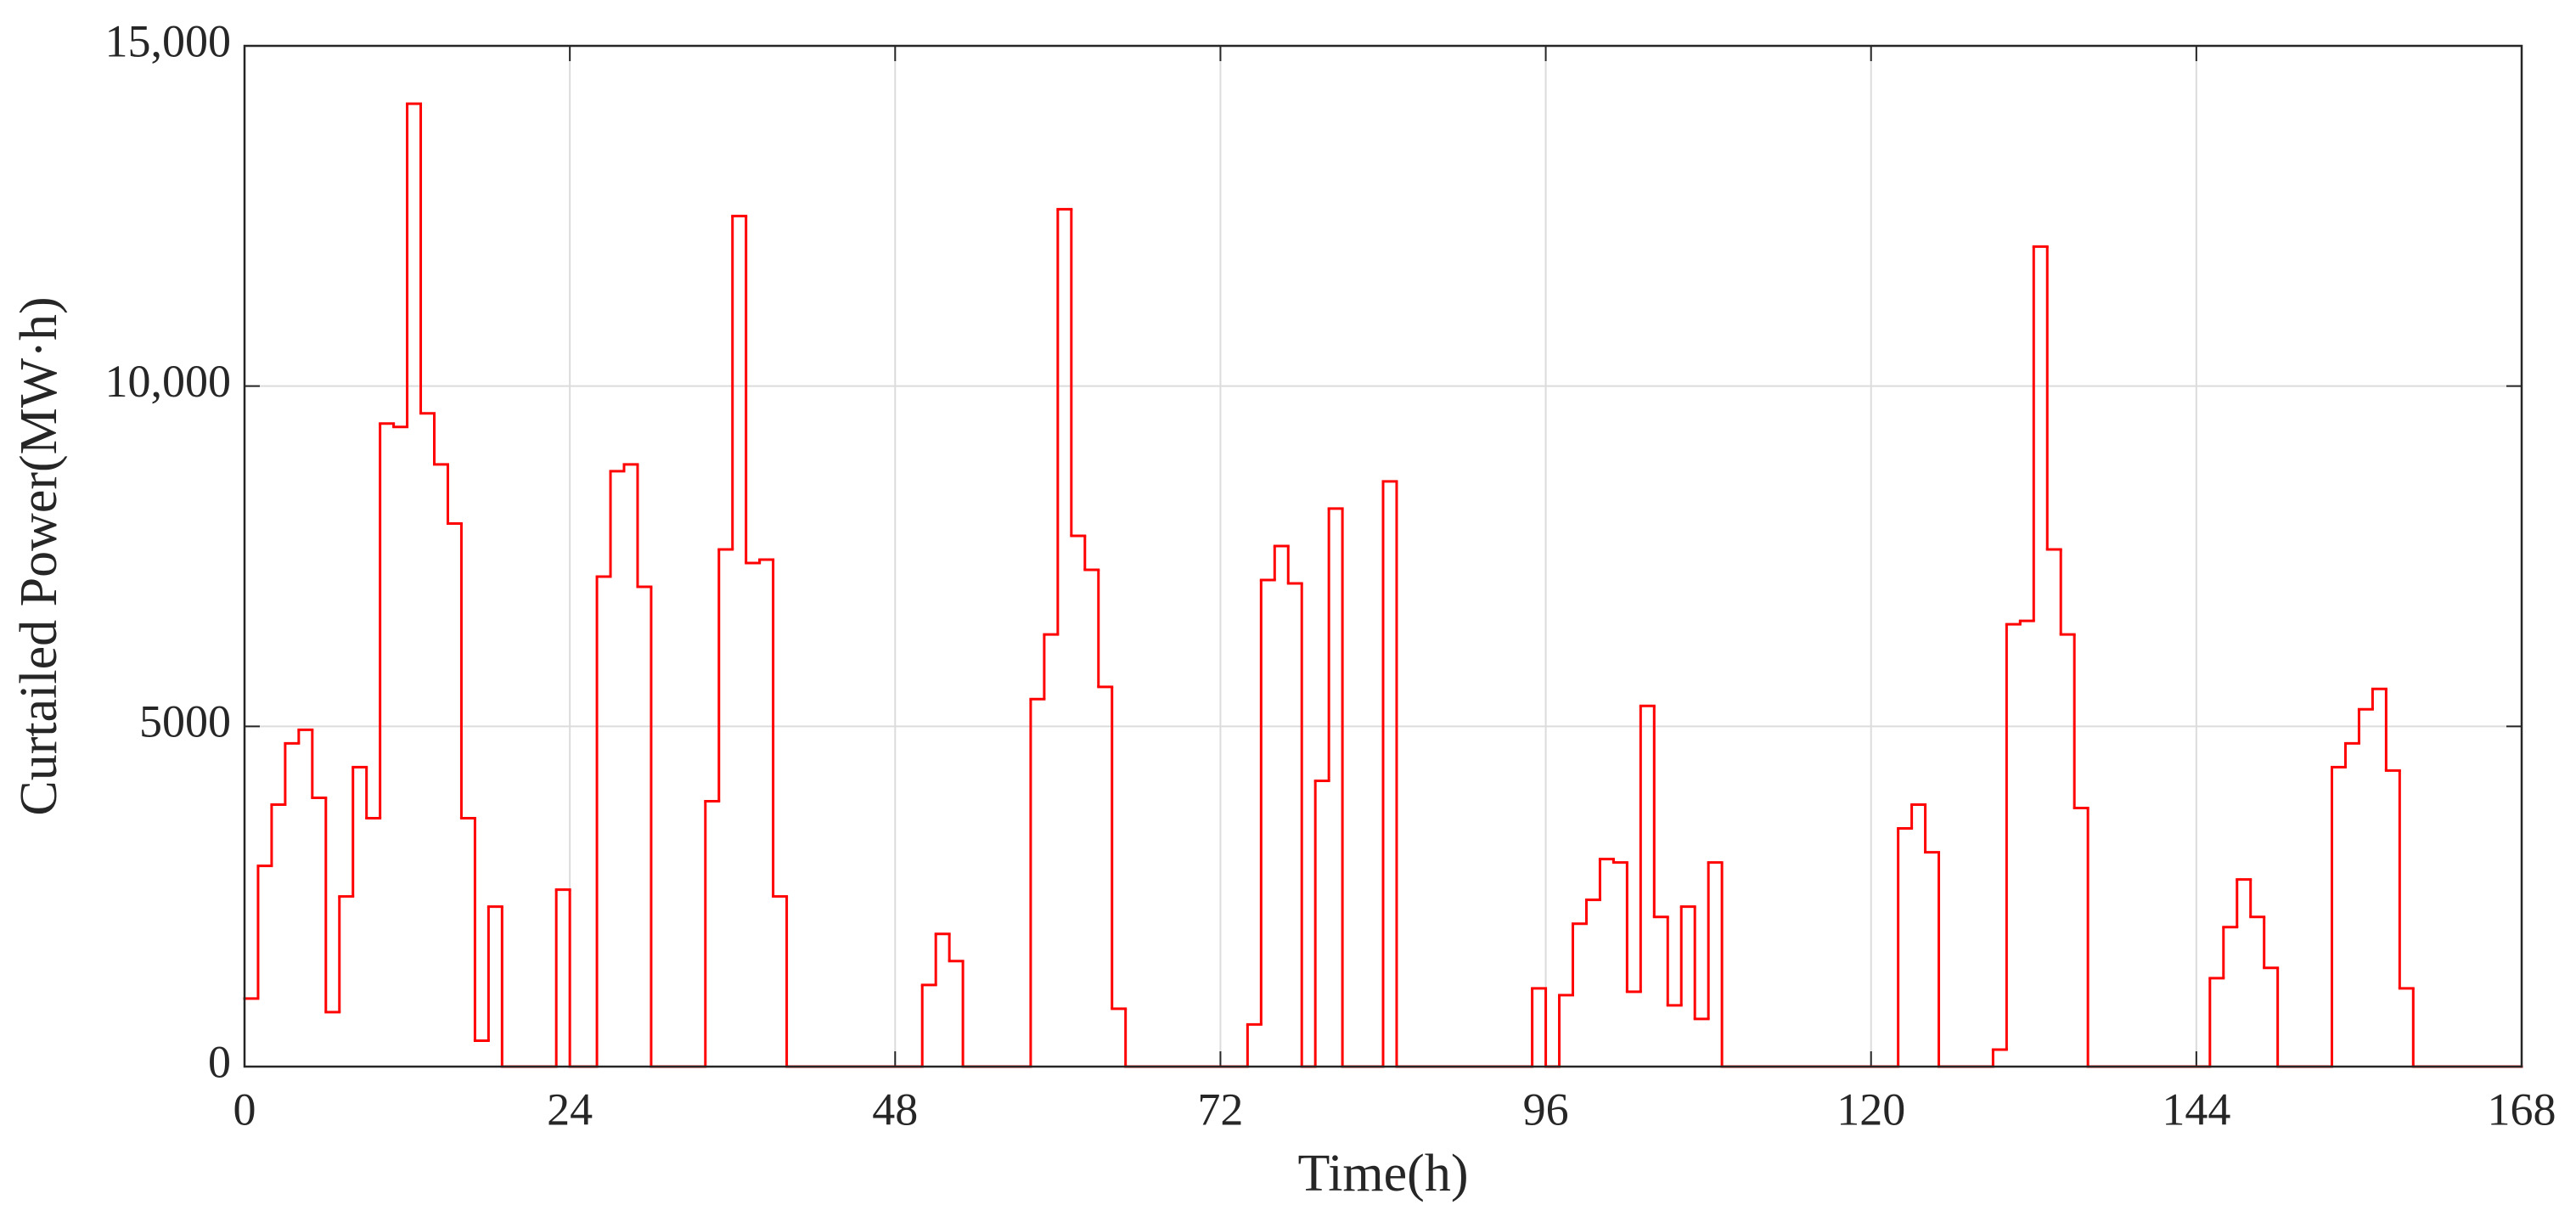 The height and width of the screenshot is (1222, 2576). I want to click on x-tick-label: 96, so click(1546, 1109).